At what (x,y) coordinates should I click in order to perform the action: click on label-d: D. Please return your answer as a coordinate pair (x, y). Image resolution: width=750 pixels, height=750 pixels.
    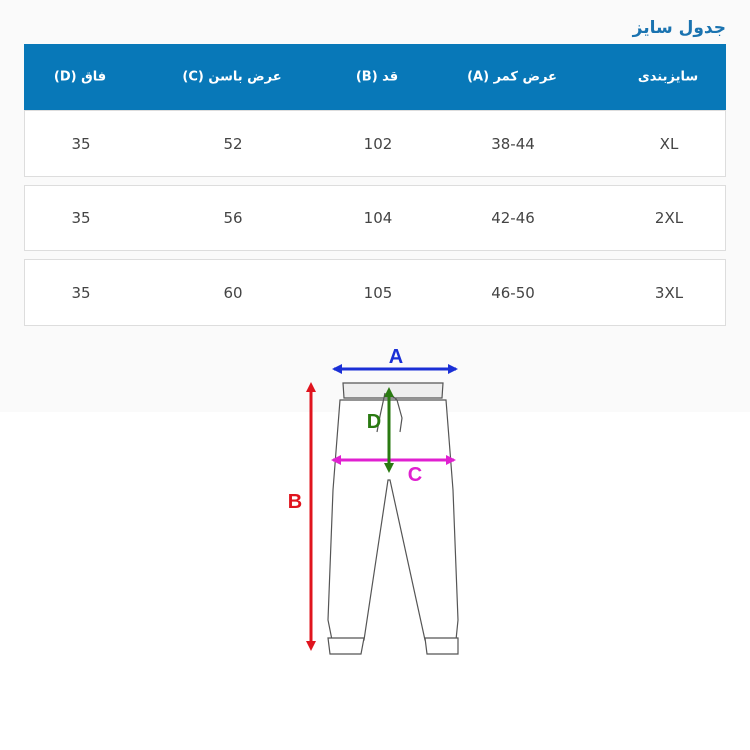
    Looking at the image, I should click on (374, 422).